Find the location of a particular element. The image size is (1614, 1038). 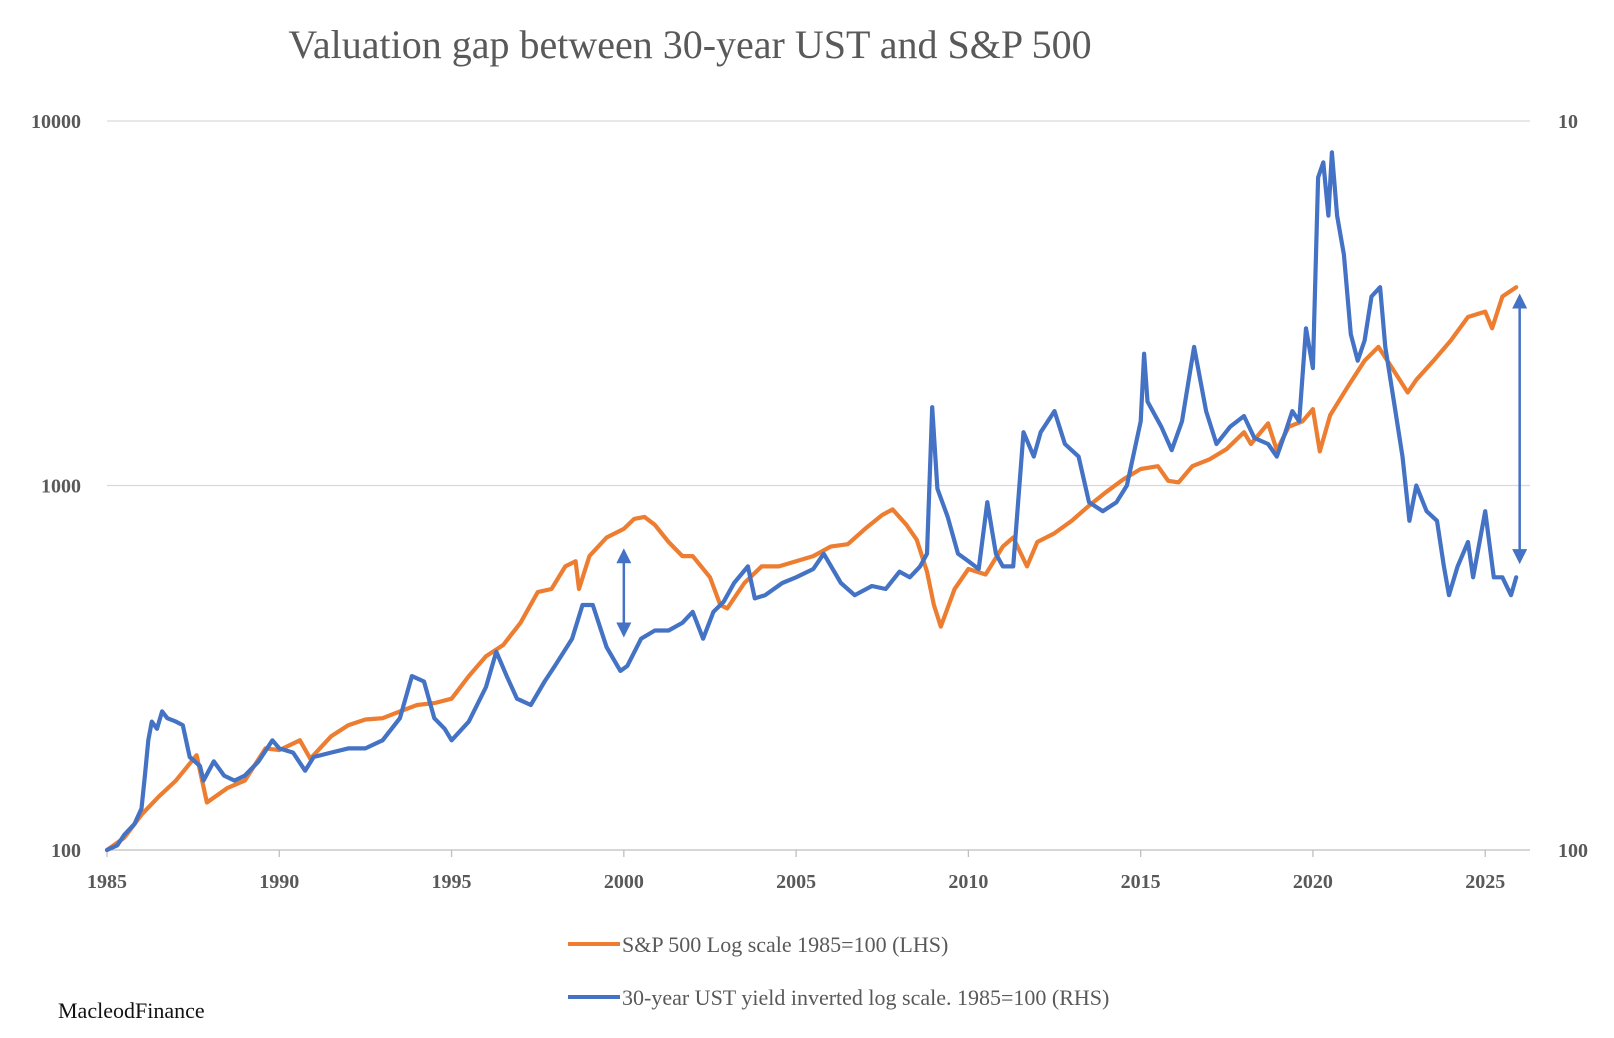

legend-label-sp500: S&P 500 Log scale 1985=100 (LHS) is located at coordinates (785, 944).